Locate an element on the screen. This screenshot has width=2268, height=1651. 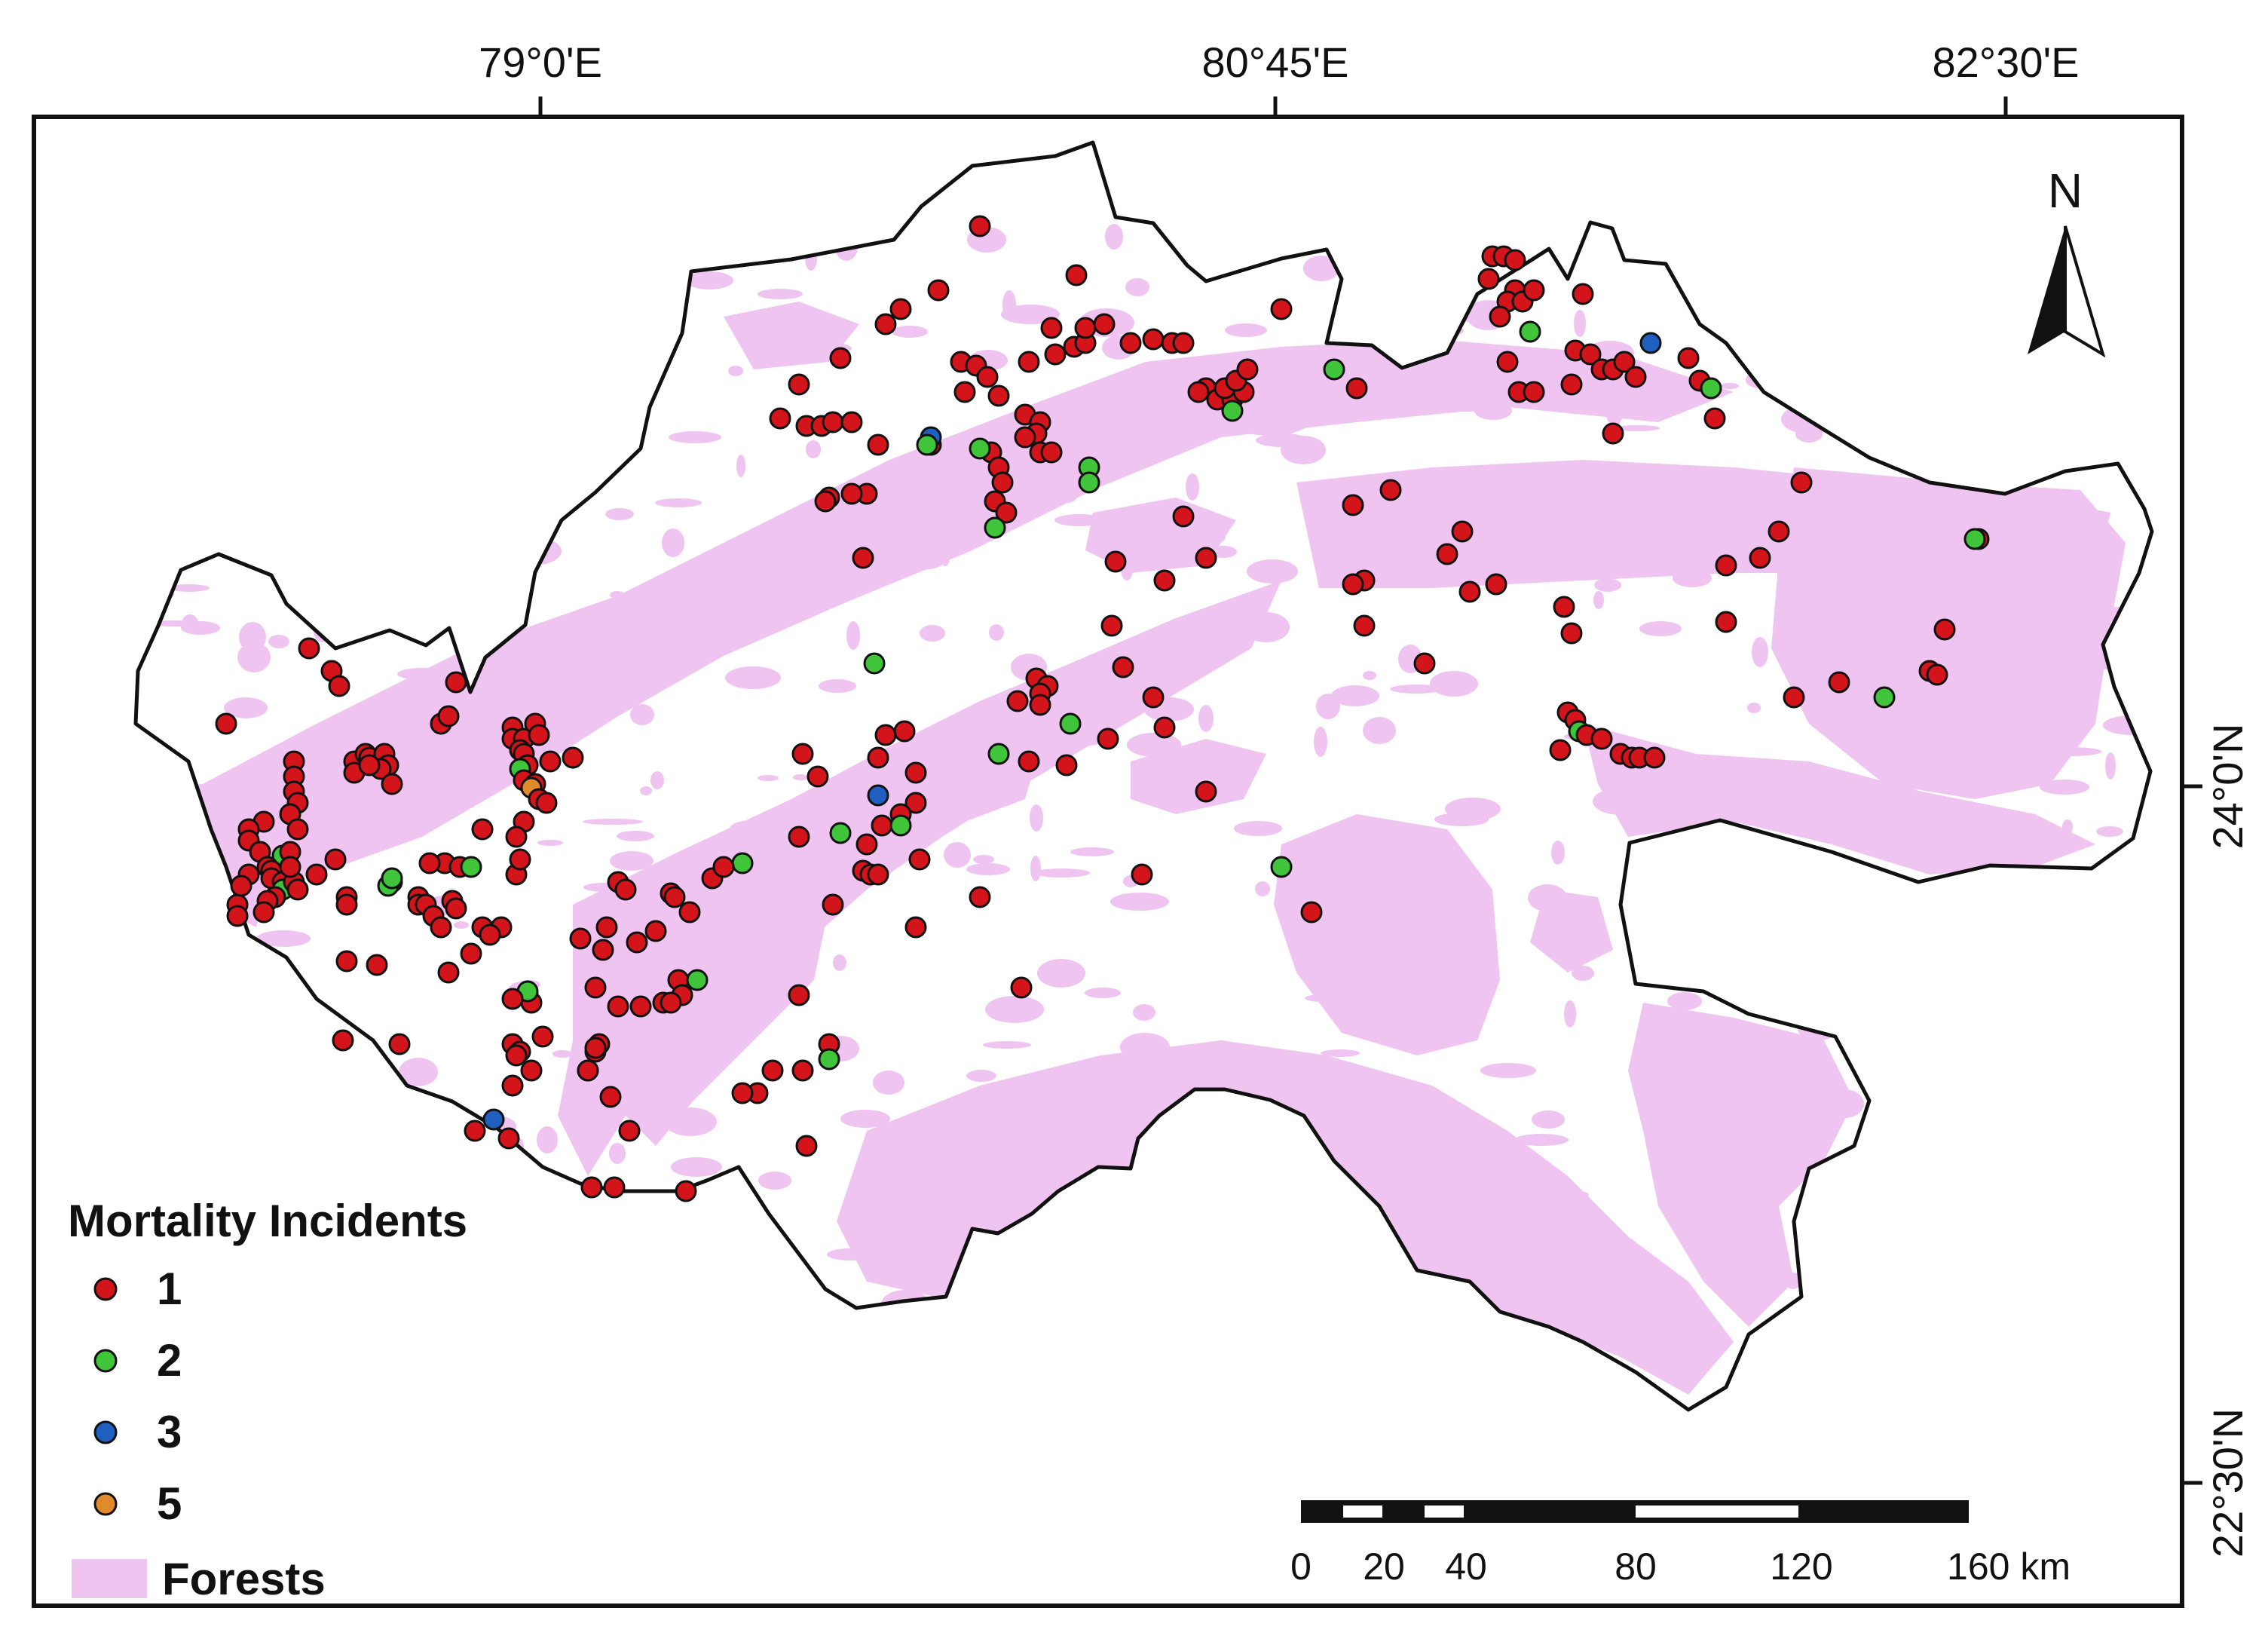
legend-label-3: 3 is located at coordinates (169, 1432).